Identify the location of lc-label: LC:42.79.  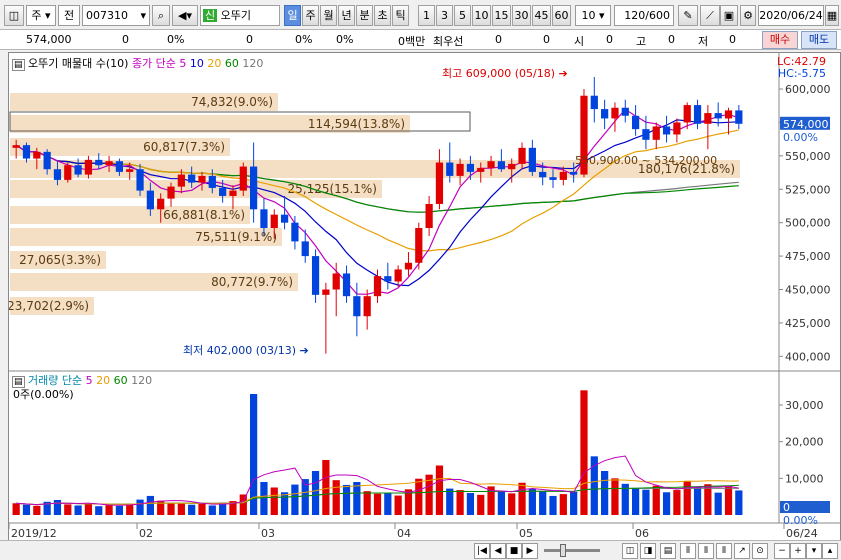
(801, 61).